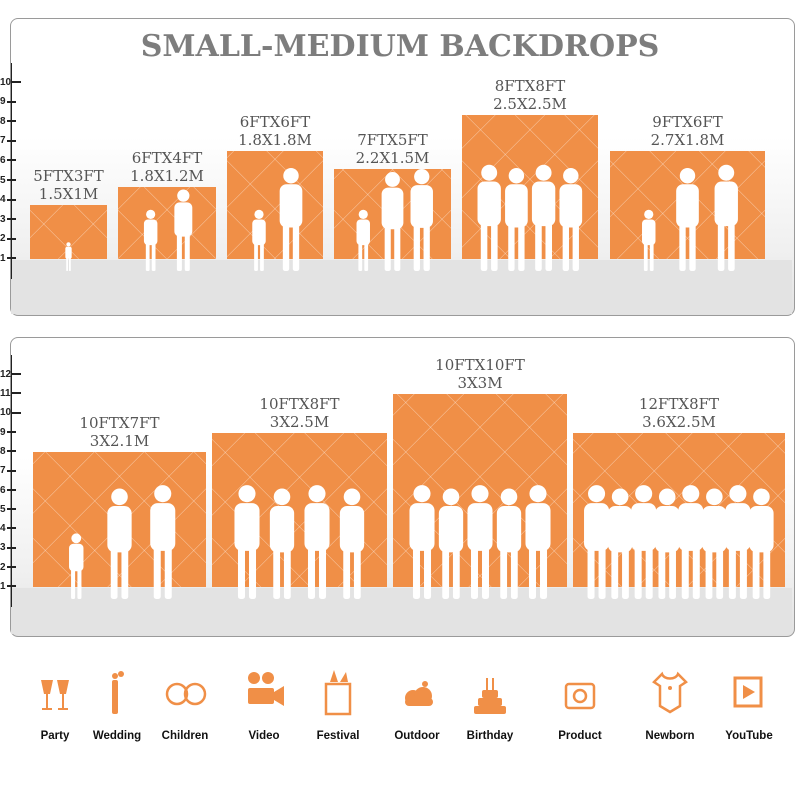  Describe the element at coordinates (68, 176) in the screenshot. I see `size-feet: 5FTX3FT` at that location.